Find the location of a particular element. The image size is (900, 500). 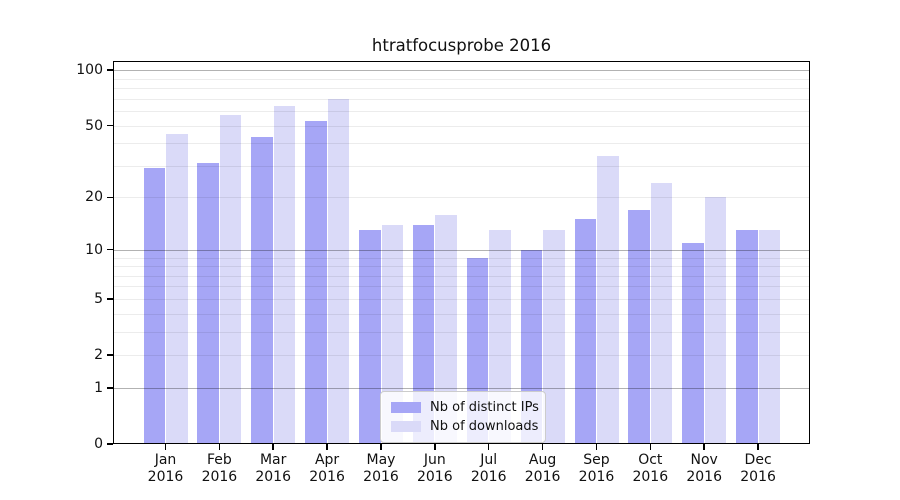

x-tick-label-nov: Nov 2016 is located at coordinates (704, 469).